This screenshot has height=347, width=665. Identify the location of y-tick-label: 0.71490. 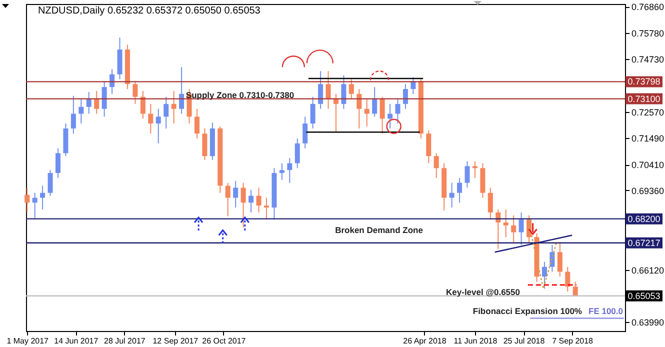
(648, 139).